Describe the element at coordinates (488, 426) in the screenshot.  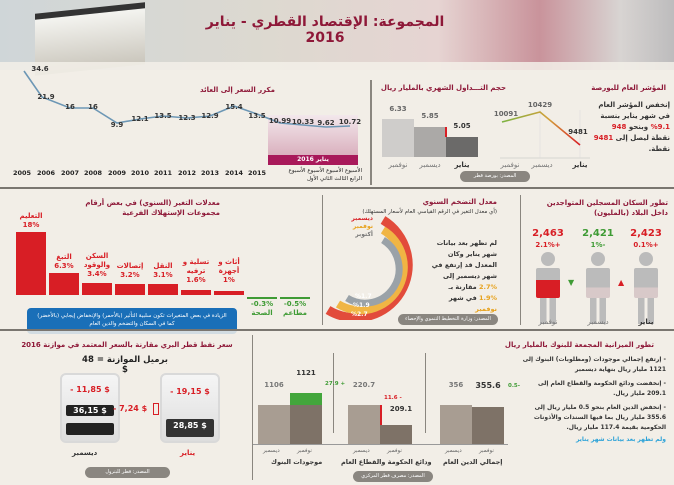
I see `bar-debt-dec` at that location.